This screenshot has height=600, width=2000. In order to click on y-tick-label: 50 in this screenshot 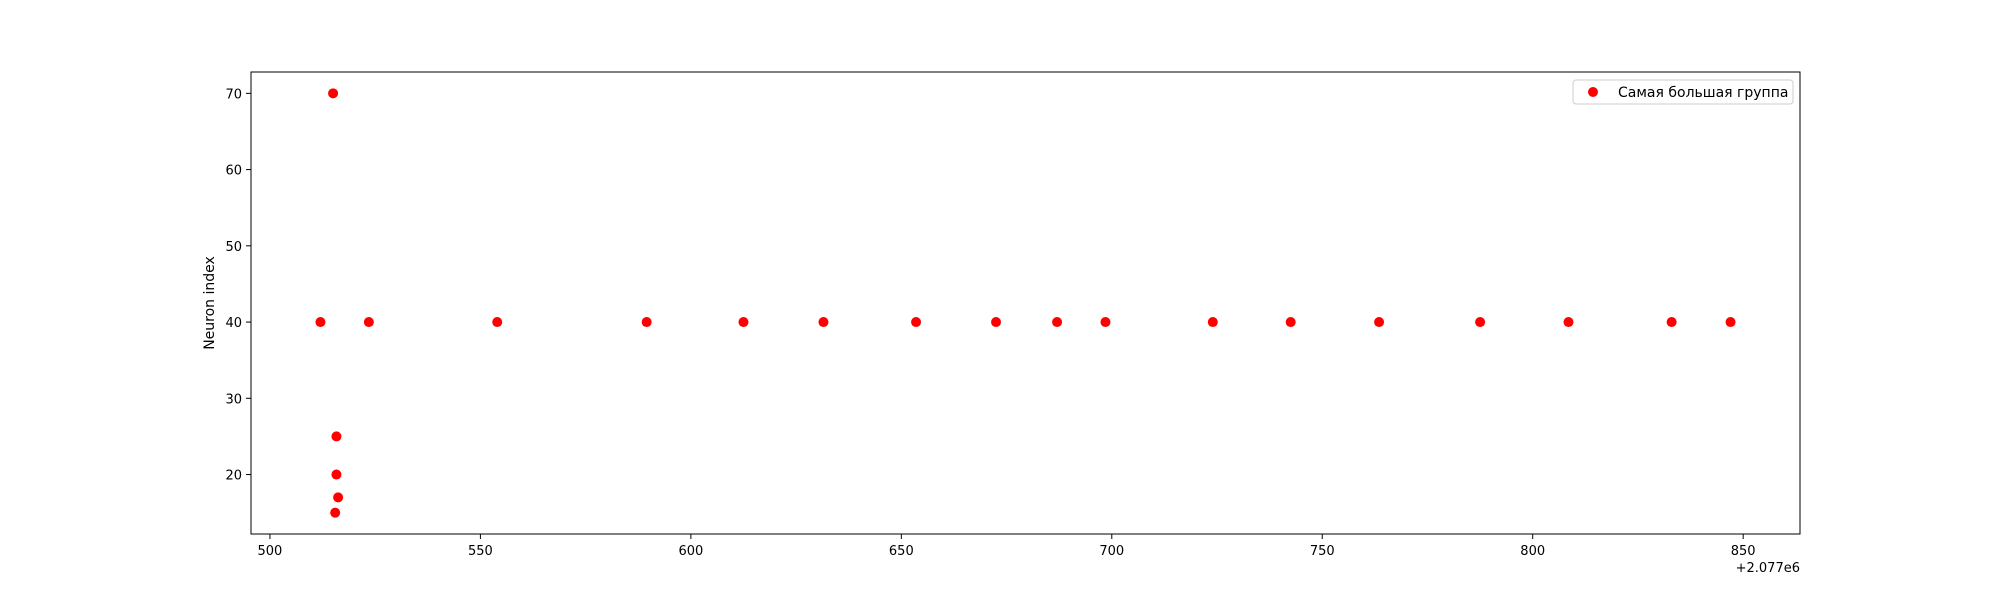, I will do `click(233, 247)`.